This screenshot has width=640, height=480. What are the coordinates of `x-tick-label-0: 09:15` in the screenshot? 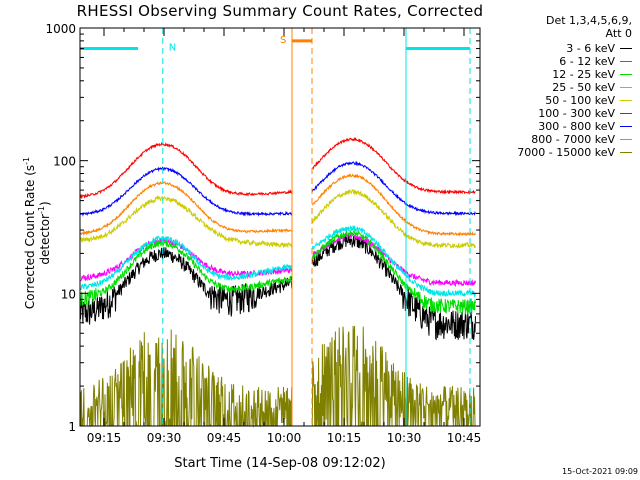 It's located at (104, 438).